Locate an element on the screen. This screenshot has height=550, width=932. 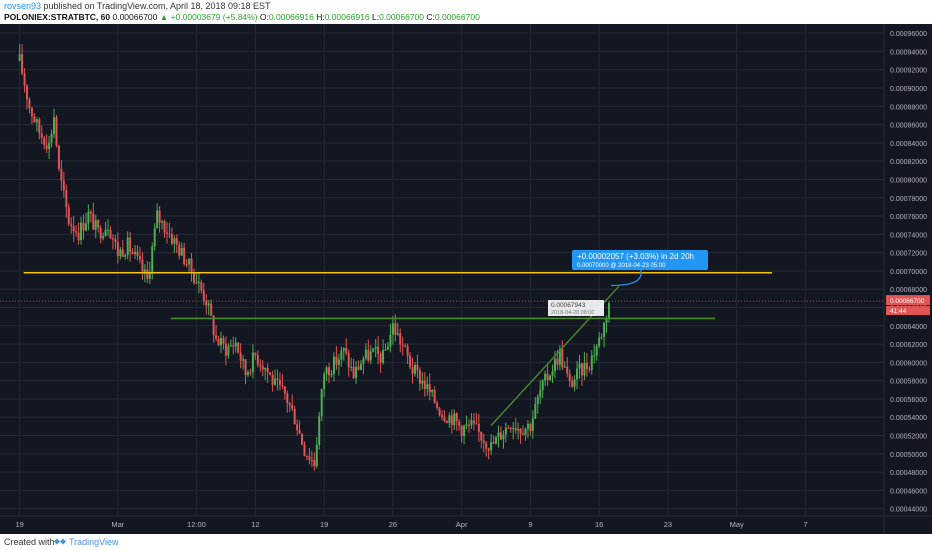
y-tick-label: 0.00092000 is located at coordinates (908, 71).